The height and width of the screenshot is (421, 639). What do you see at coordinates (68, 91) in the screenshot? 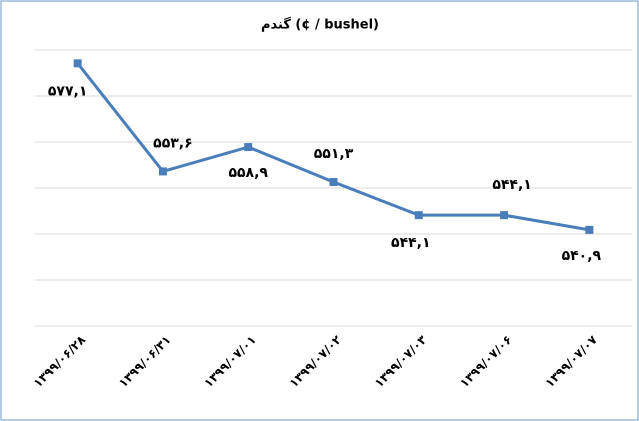
I see `data-label: ۵۷۷,۱` at bounding box center [68, 91].